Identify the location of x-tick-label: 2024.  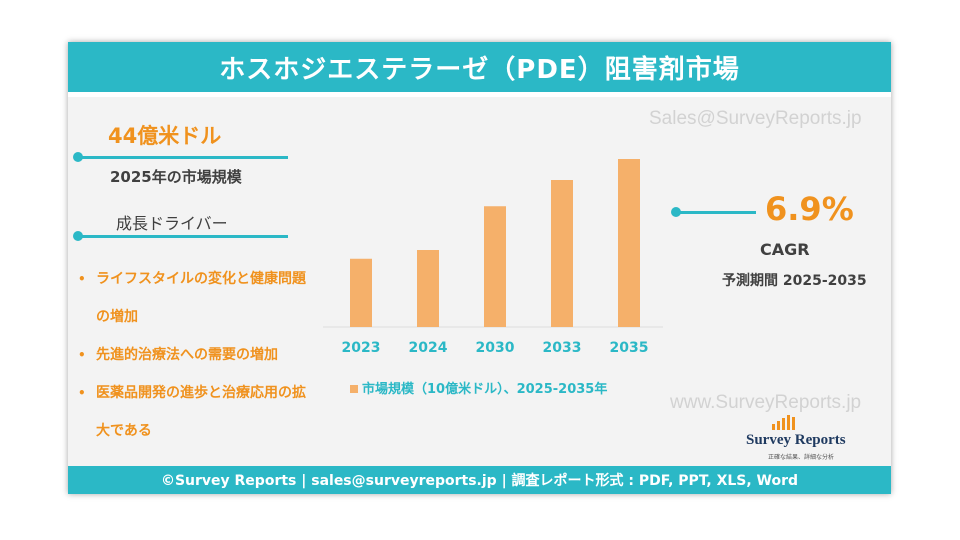
(428, 348).